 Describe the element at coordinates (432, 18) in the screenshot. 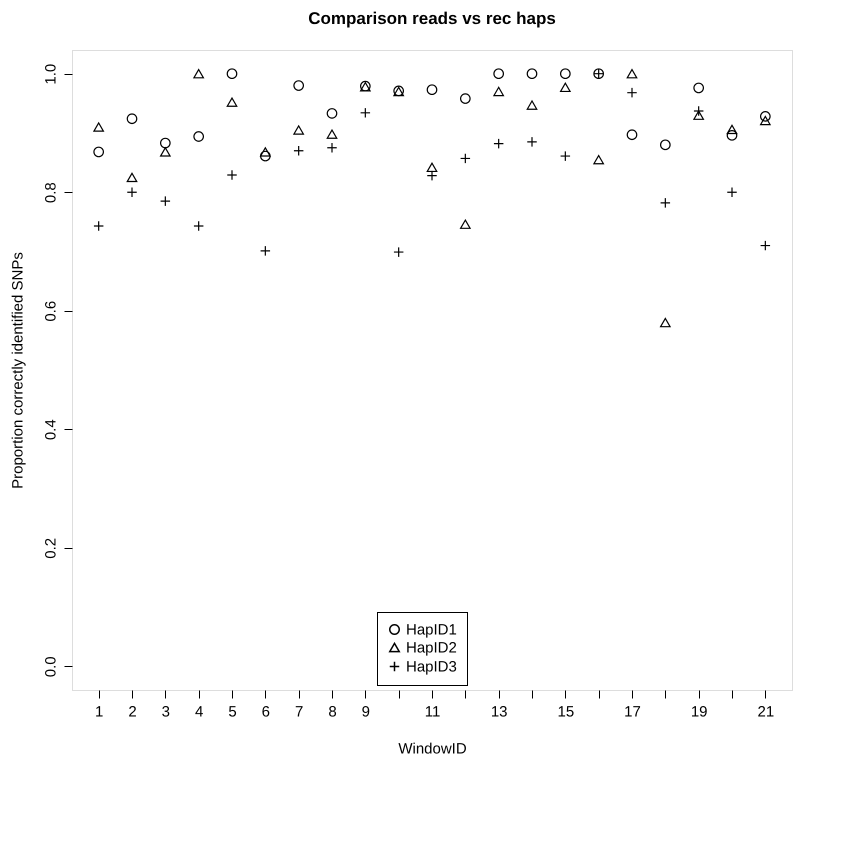

I see `chart-title: Comparison reads vs rec haps` at that location.